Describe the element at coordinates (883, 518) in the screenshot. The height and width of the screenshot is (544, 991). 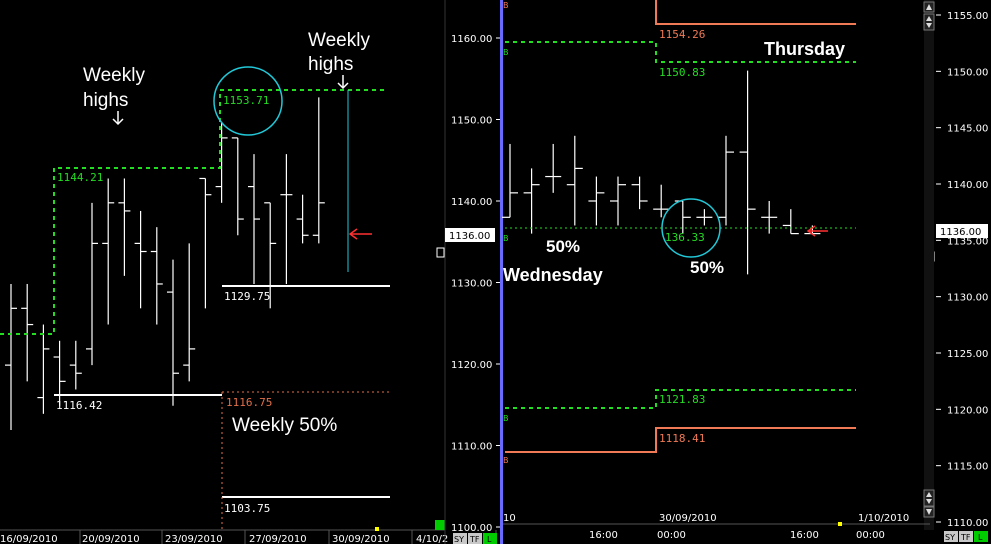
I see `time-label: 1/10/2010` at that location.